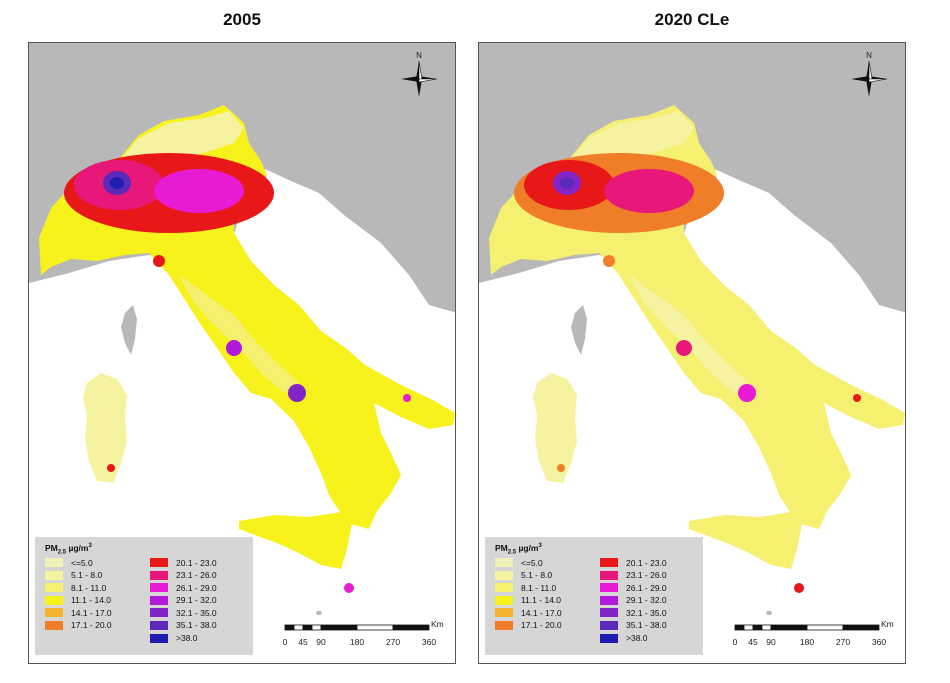 This screenshot has width=950, height=683. I want to click on scale-tick-label: 180, so click(807, 642).